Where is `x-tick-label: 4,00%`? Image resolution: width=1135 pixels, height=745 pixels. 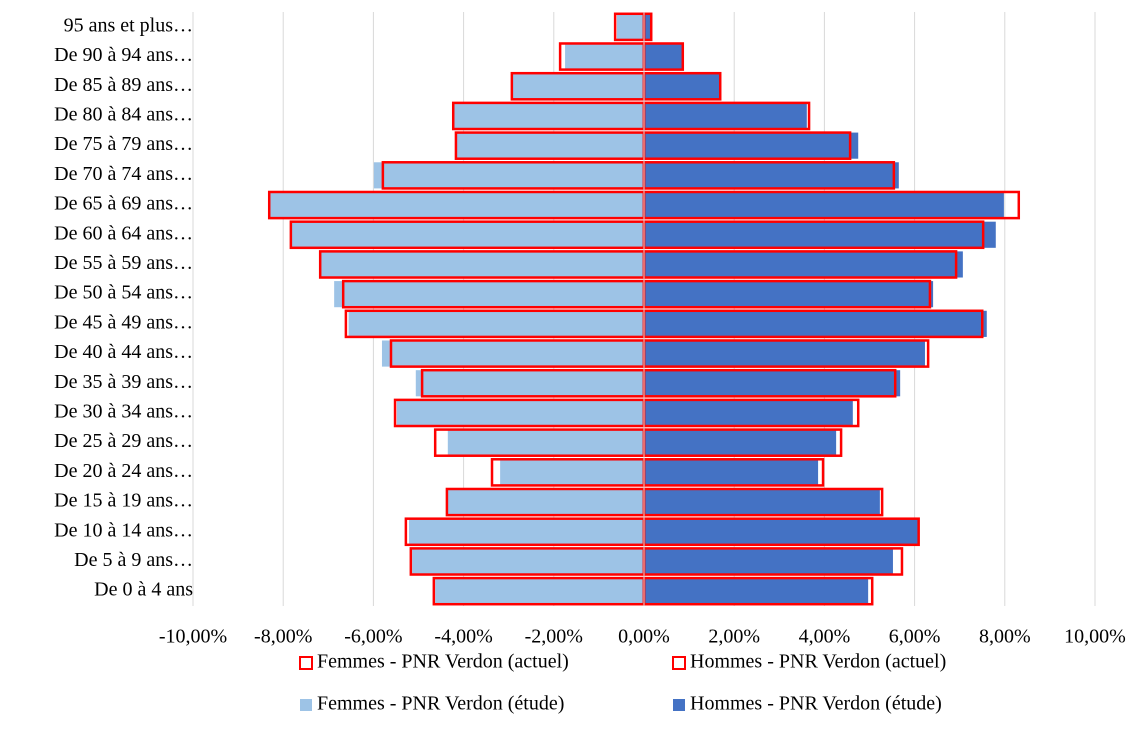 x-tick-label: 4,00% is located at coordinates (825, 637).